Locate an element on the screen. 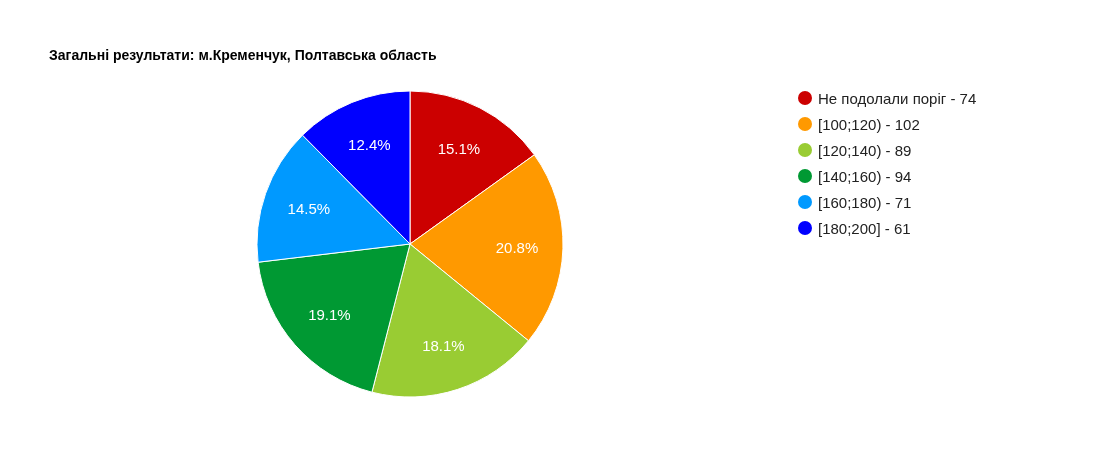  legend-label: [140;160) - 94 is located at coordinates (865, 176).